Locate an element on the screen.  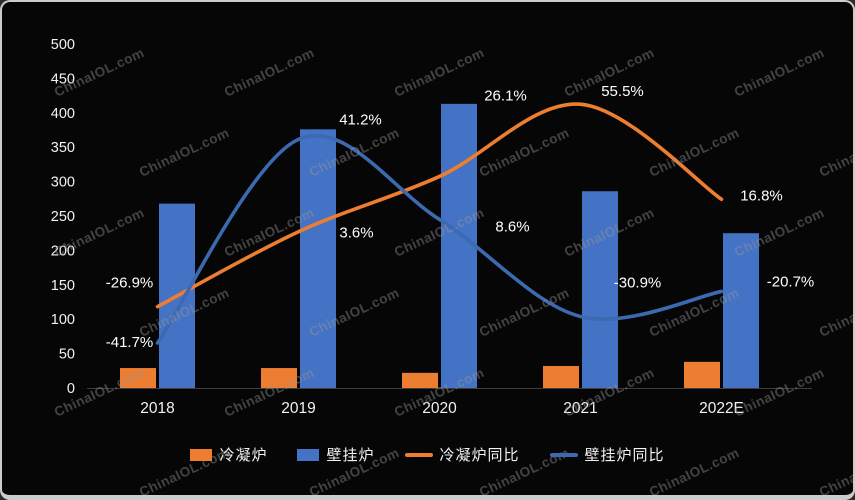
data-label-1-2019: 41.2% is located at coordinates (360, 119).